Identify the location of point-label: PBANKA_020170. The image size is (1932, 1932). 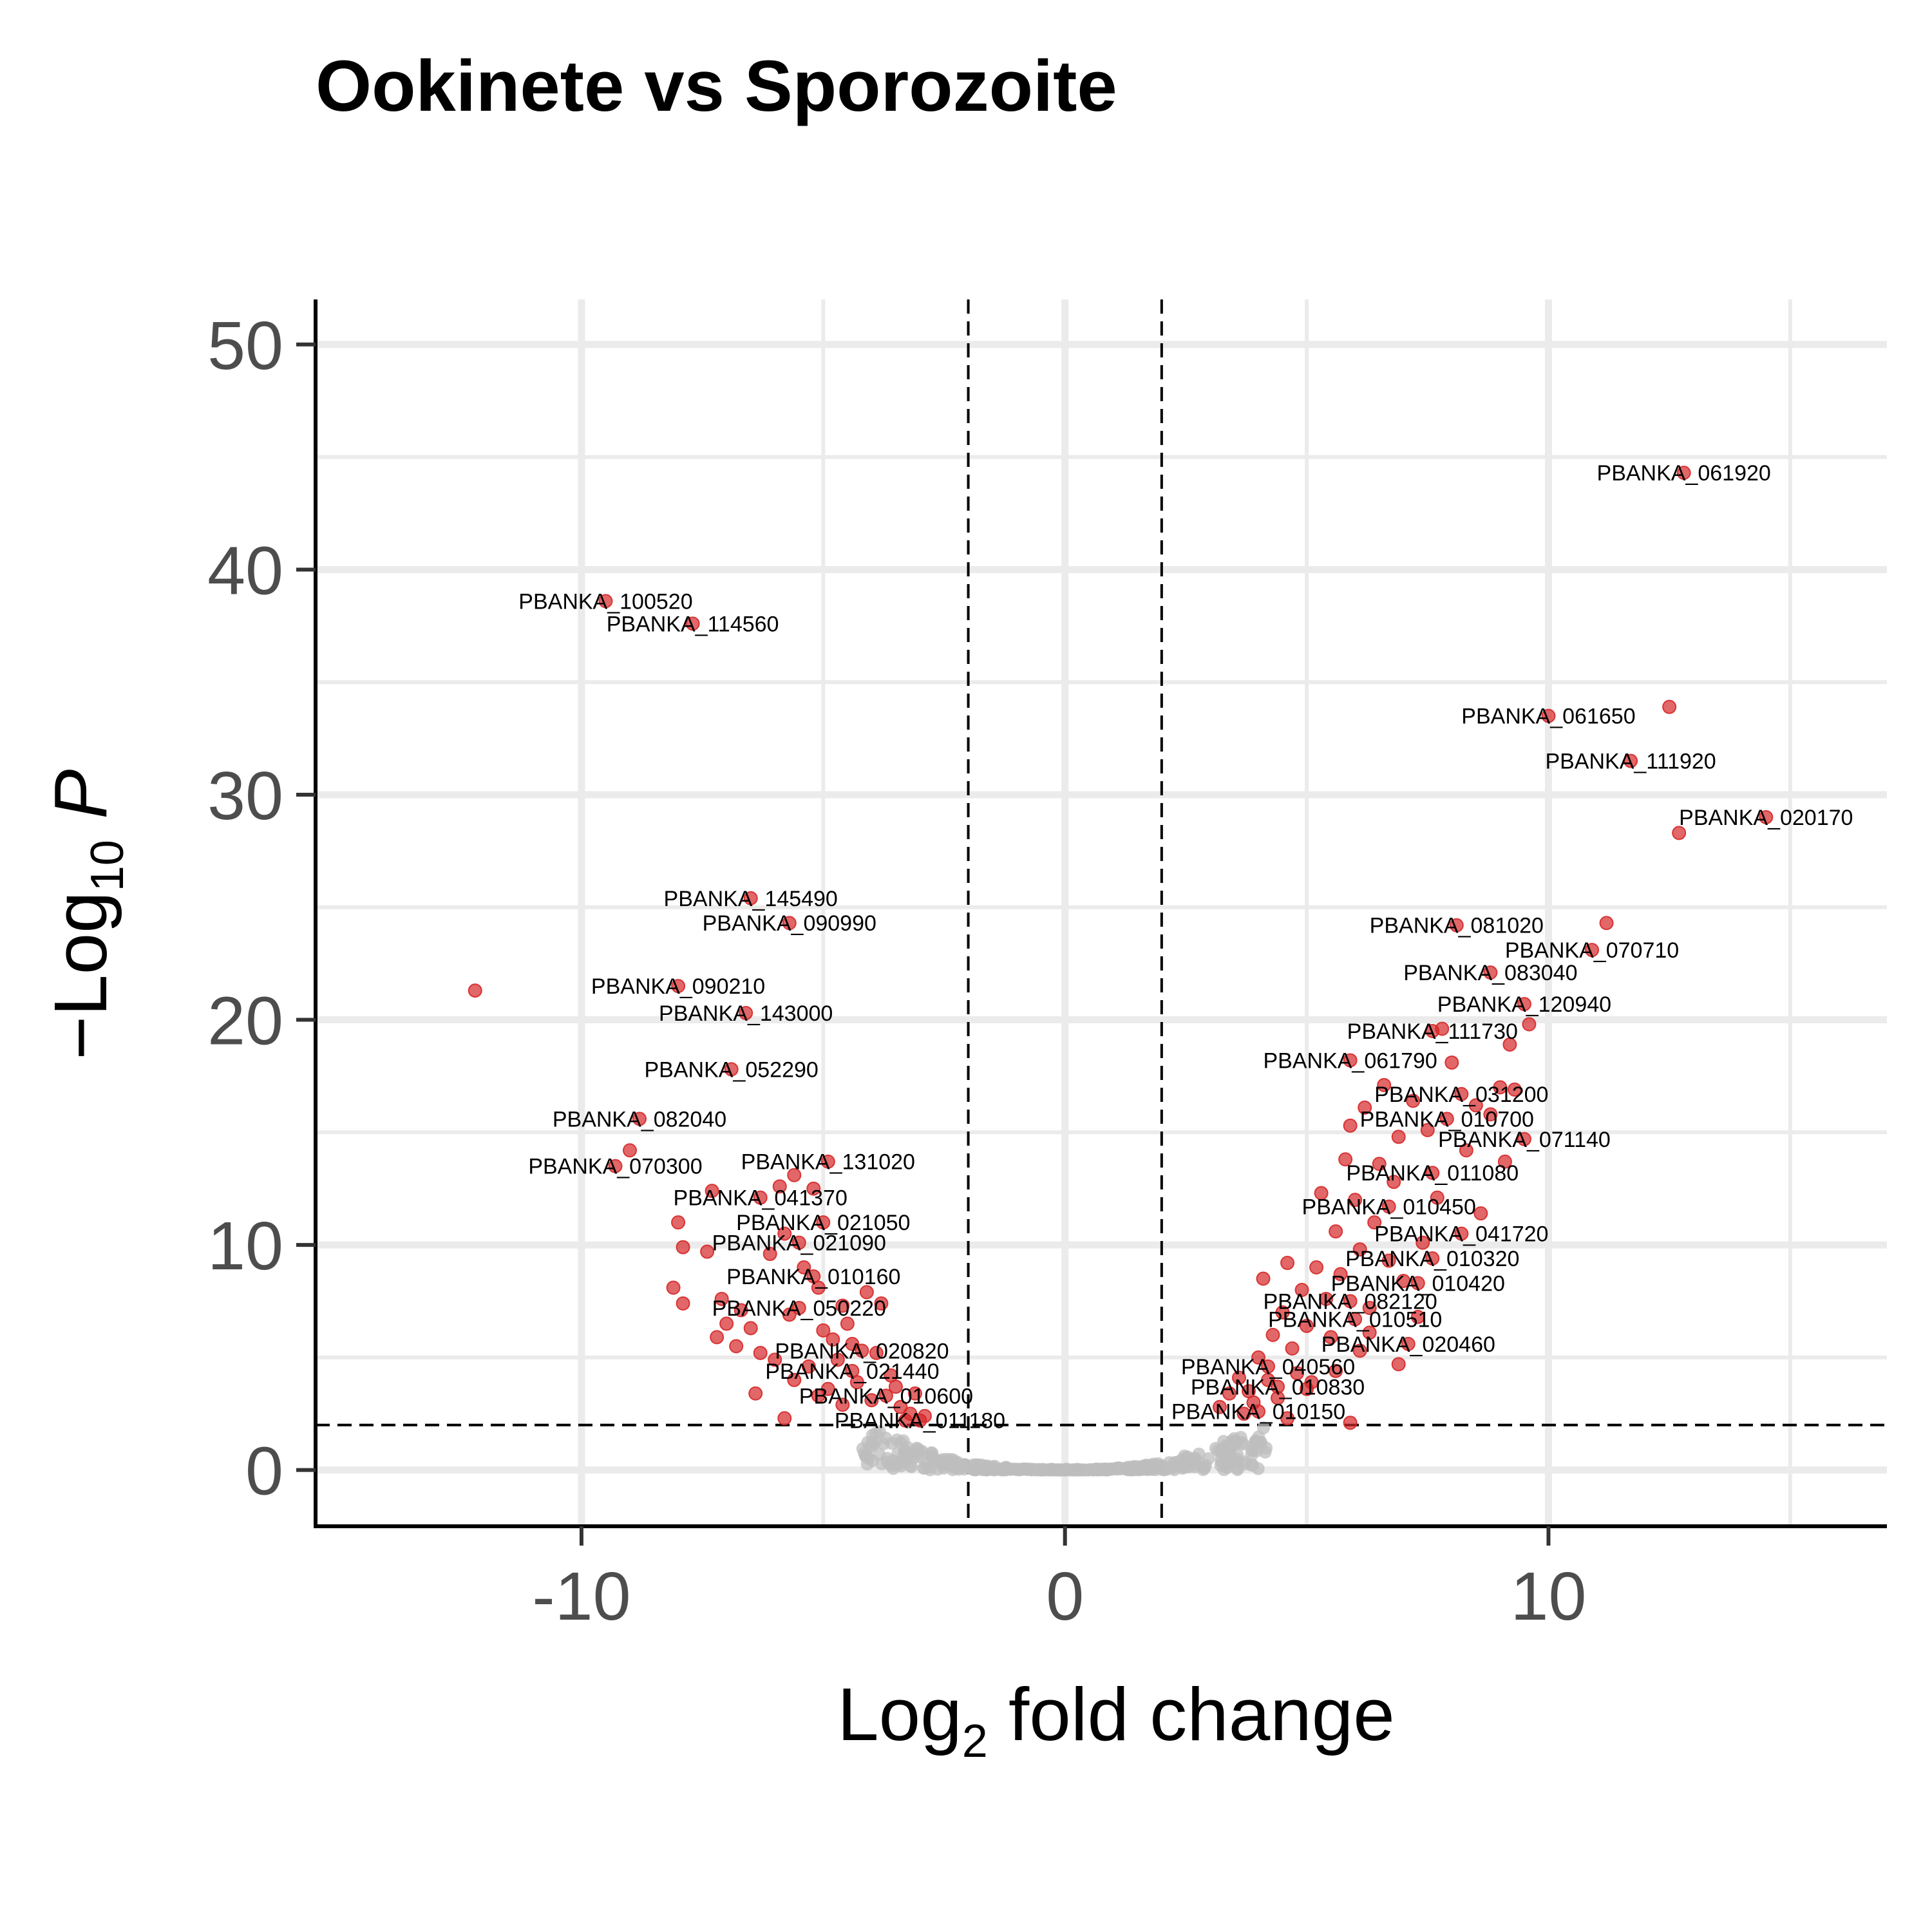
(1766, 818).